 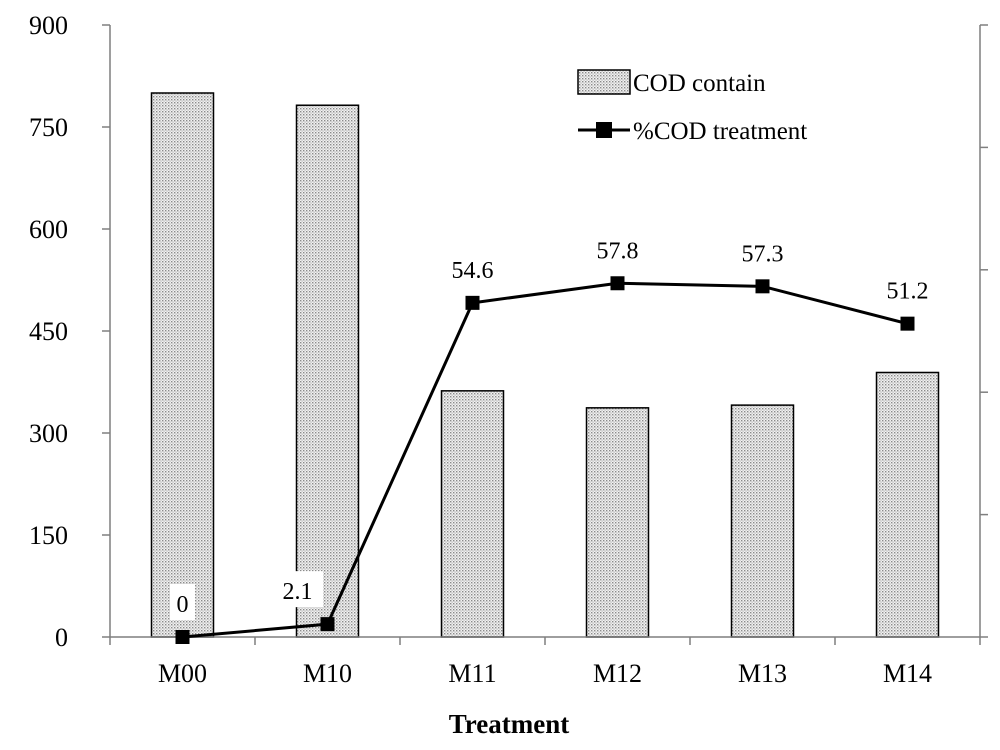 What do you see at coordinates (48, 433) in the screenshot?
I see `y-left-tick-label: 300` at bounding box center [48, 433].